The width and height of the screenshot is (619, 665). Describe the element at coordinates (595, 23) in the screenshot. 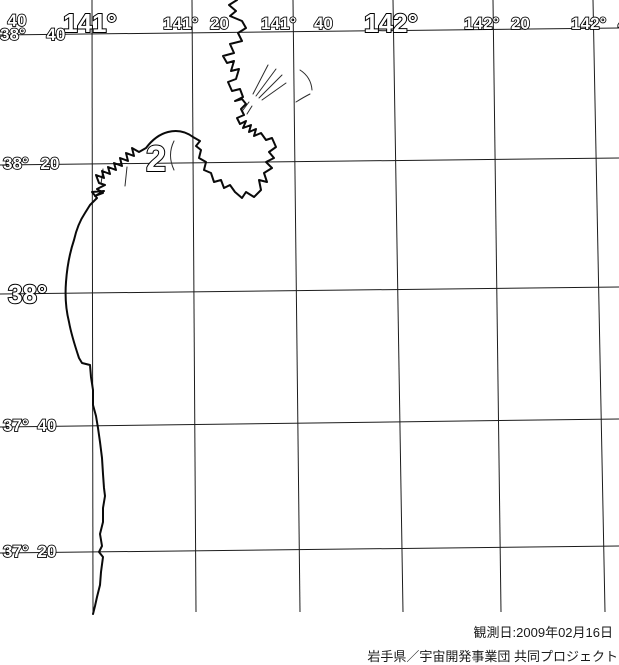

I see `longitude-label-142-40: 142° 40` at that location.